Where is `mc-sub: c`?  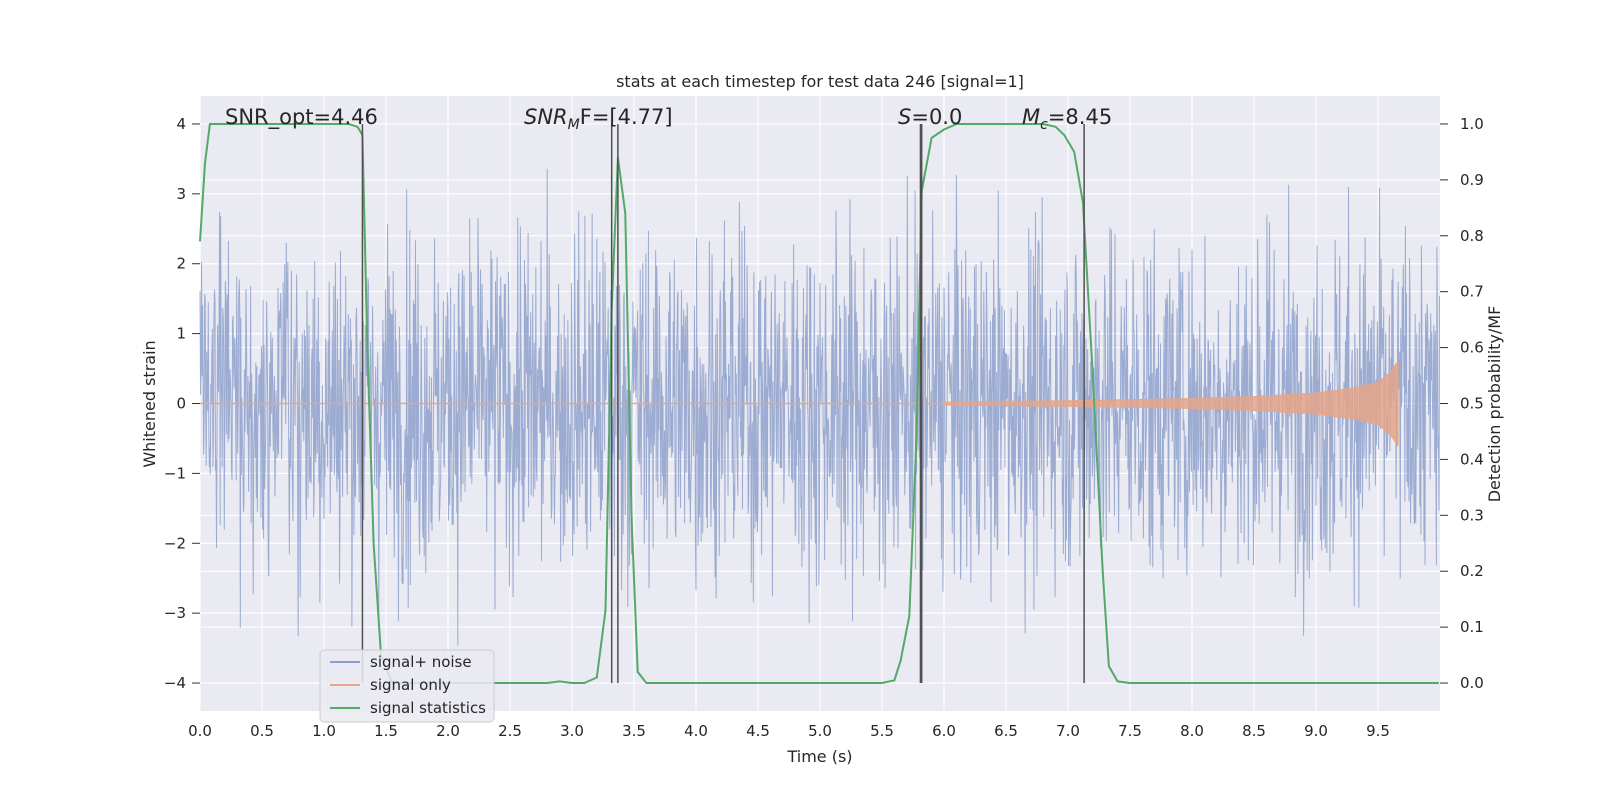
mc-sub: c is located at coordinates (1044, 125).